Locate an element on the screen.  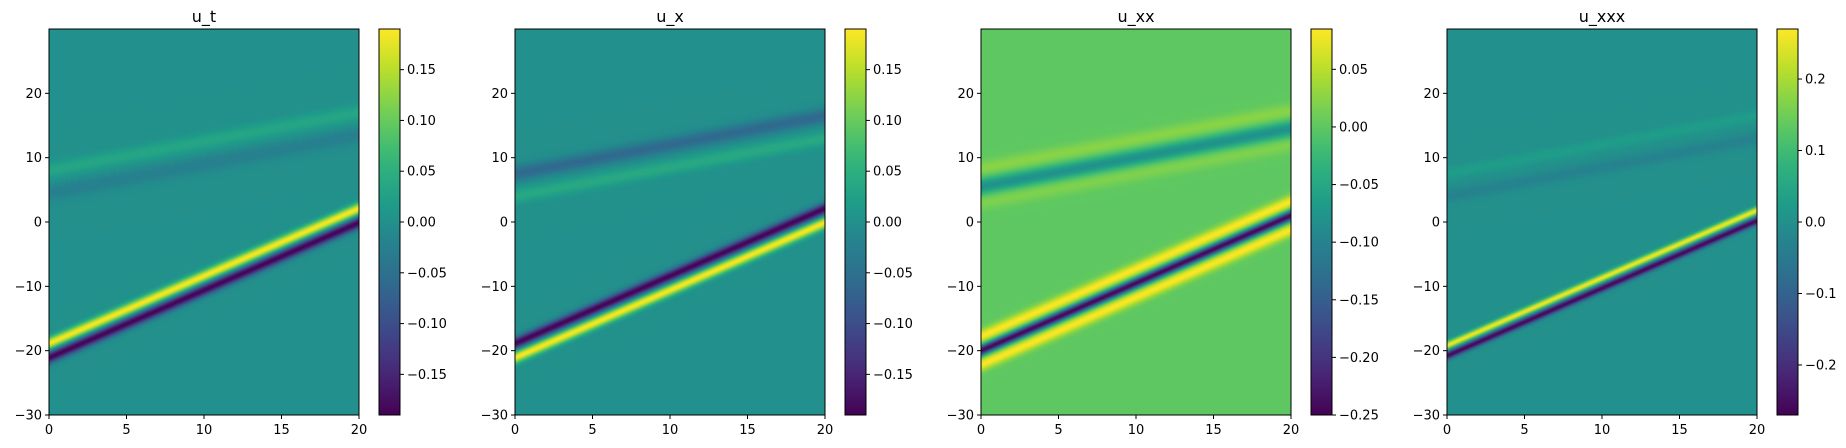
colorbar-tick-label: −0.1 is located at coordinates (1821, 294).